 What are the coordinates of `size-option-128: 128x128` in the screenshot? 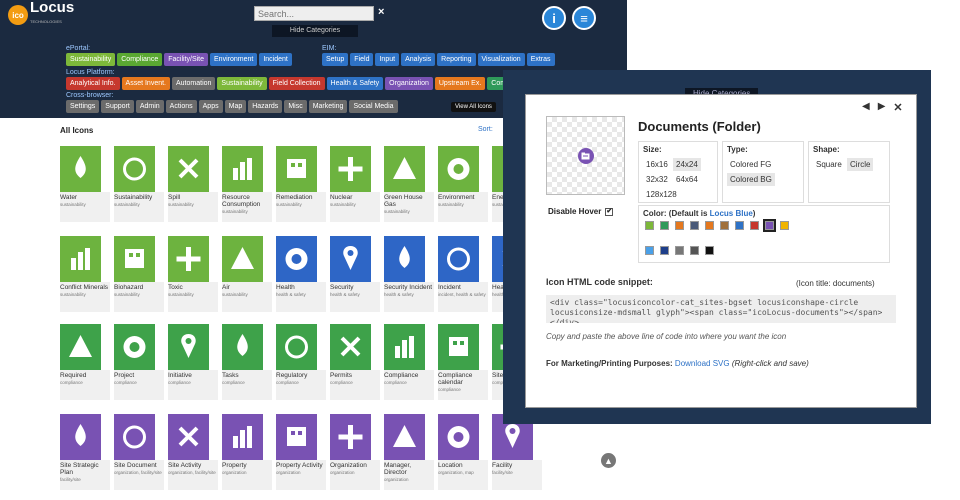 It's located at (661, 194).